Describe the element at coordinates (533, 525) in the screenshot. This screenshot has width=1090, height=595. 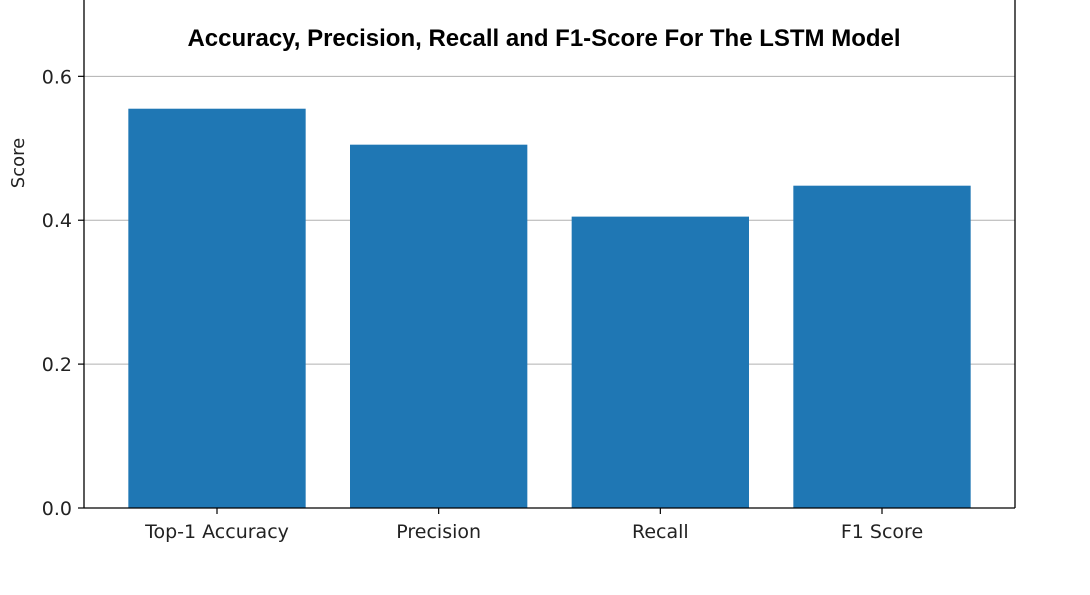
I see `x-ticks: Top-1 Accuracy Precision Recall F1 Score` at that location.